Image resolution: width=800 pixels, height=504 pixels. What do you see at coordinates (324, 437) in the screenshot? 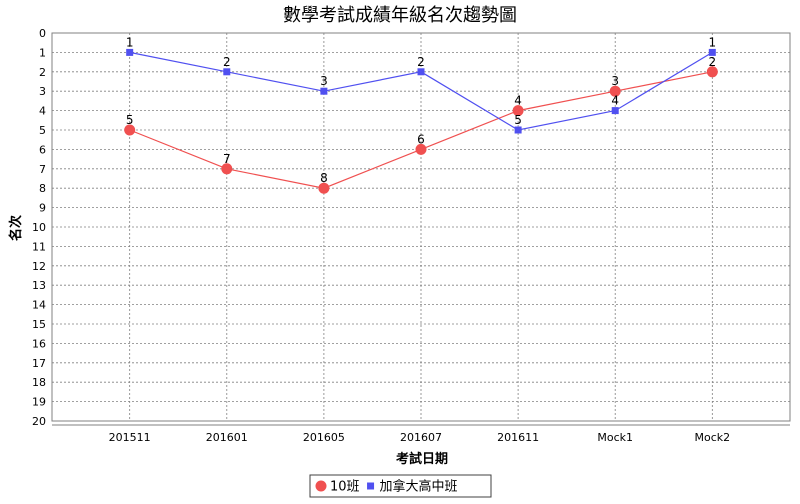
I see `x-tick-label: 201605` at bounding box center [324, 437].